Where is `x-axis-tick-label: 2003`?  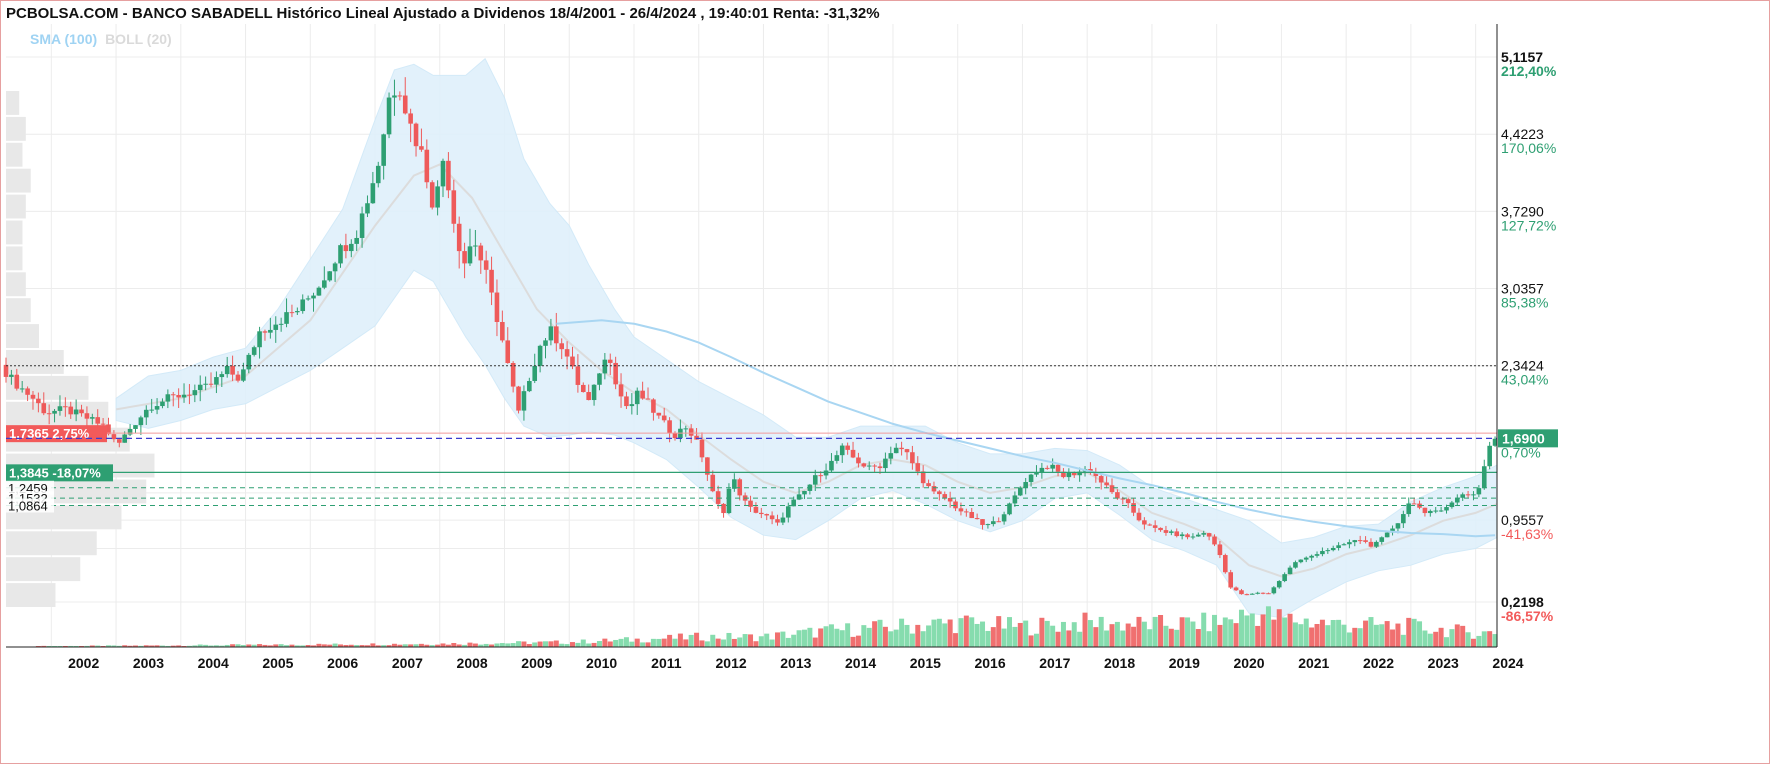 x-axis-tick-label: 2003 is located at coordinates (148, 663).